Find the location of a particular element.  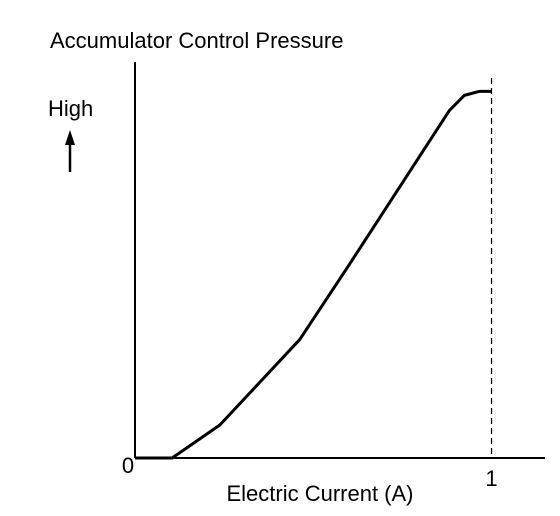

y-arrow is located at coordinates (70, 151).